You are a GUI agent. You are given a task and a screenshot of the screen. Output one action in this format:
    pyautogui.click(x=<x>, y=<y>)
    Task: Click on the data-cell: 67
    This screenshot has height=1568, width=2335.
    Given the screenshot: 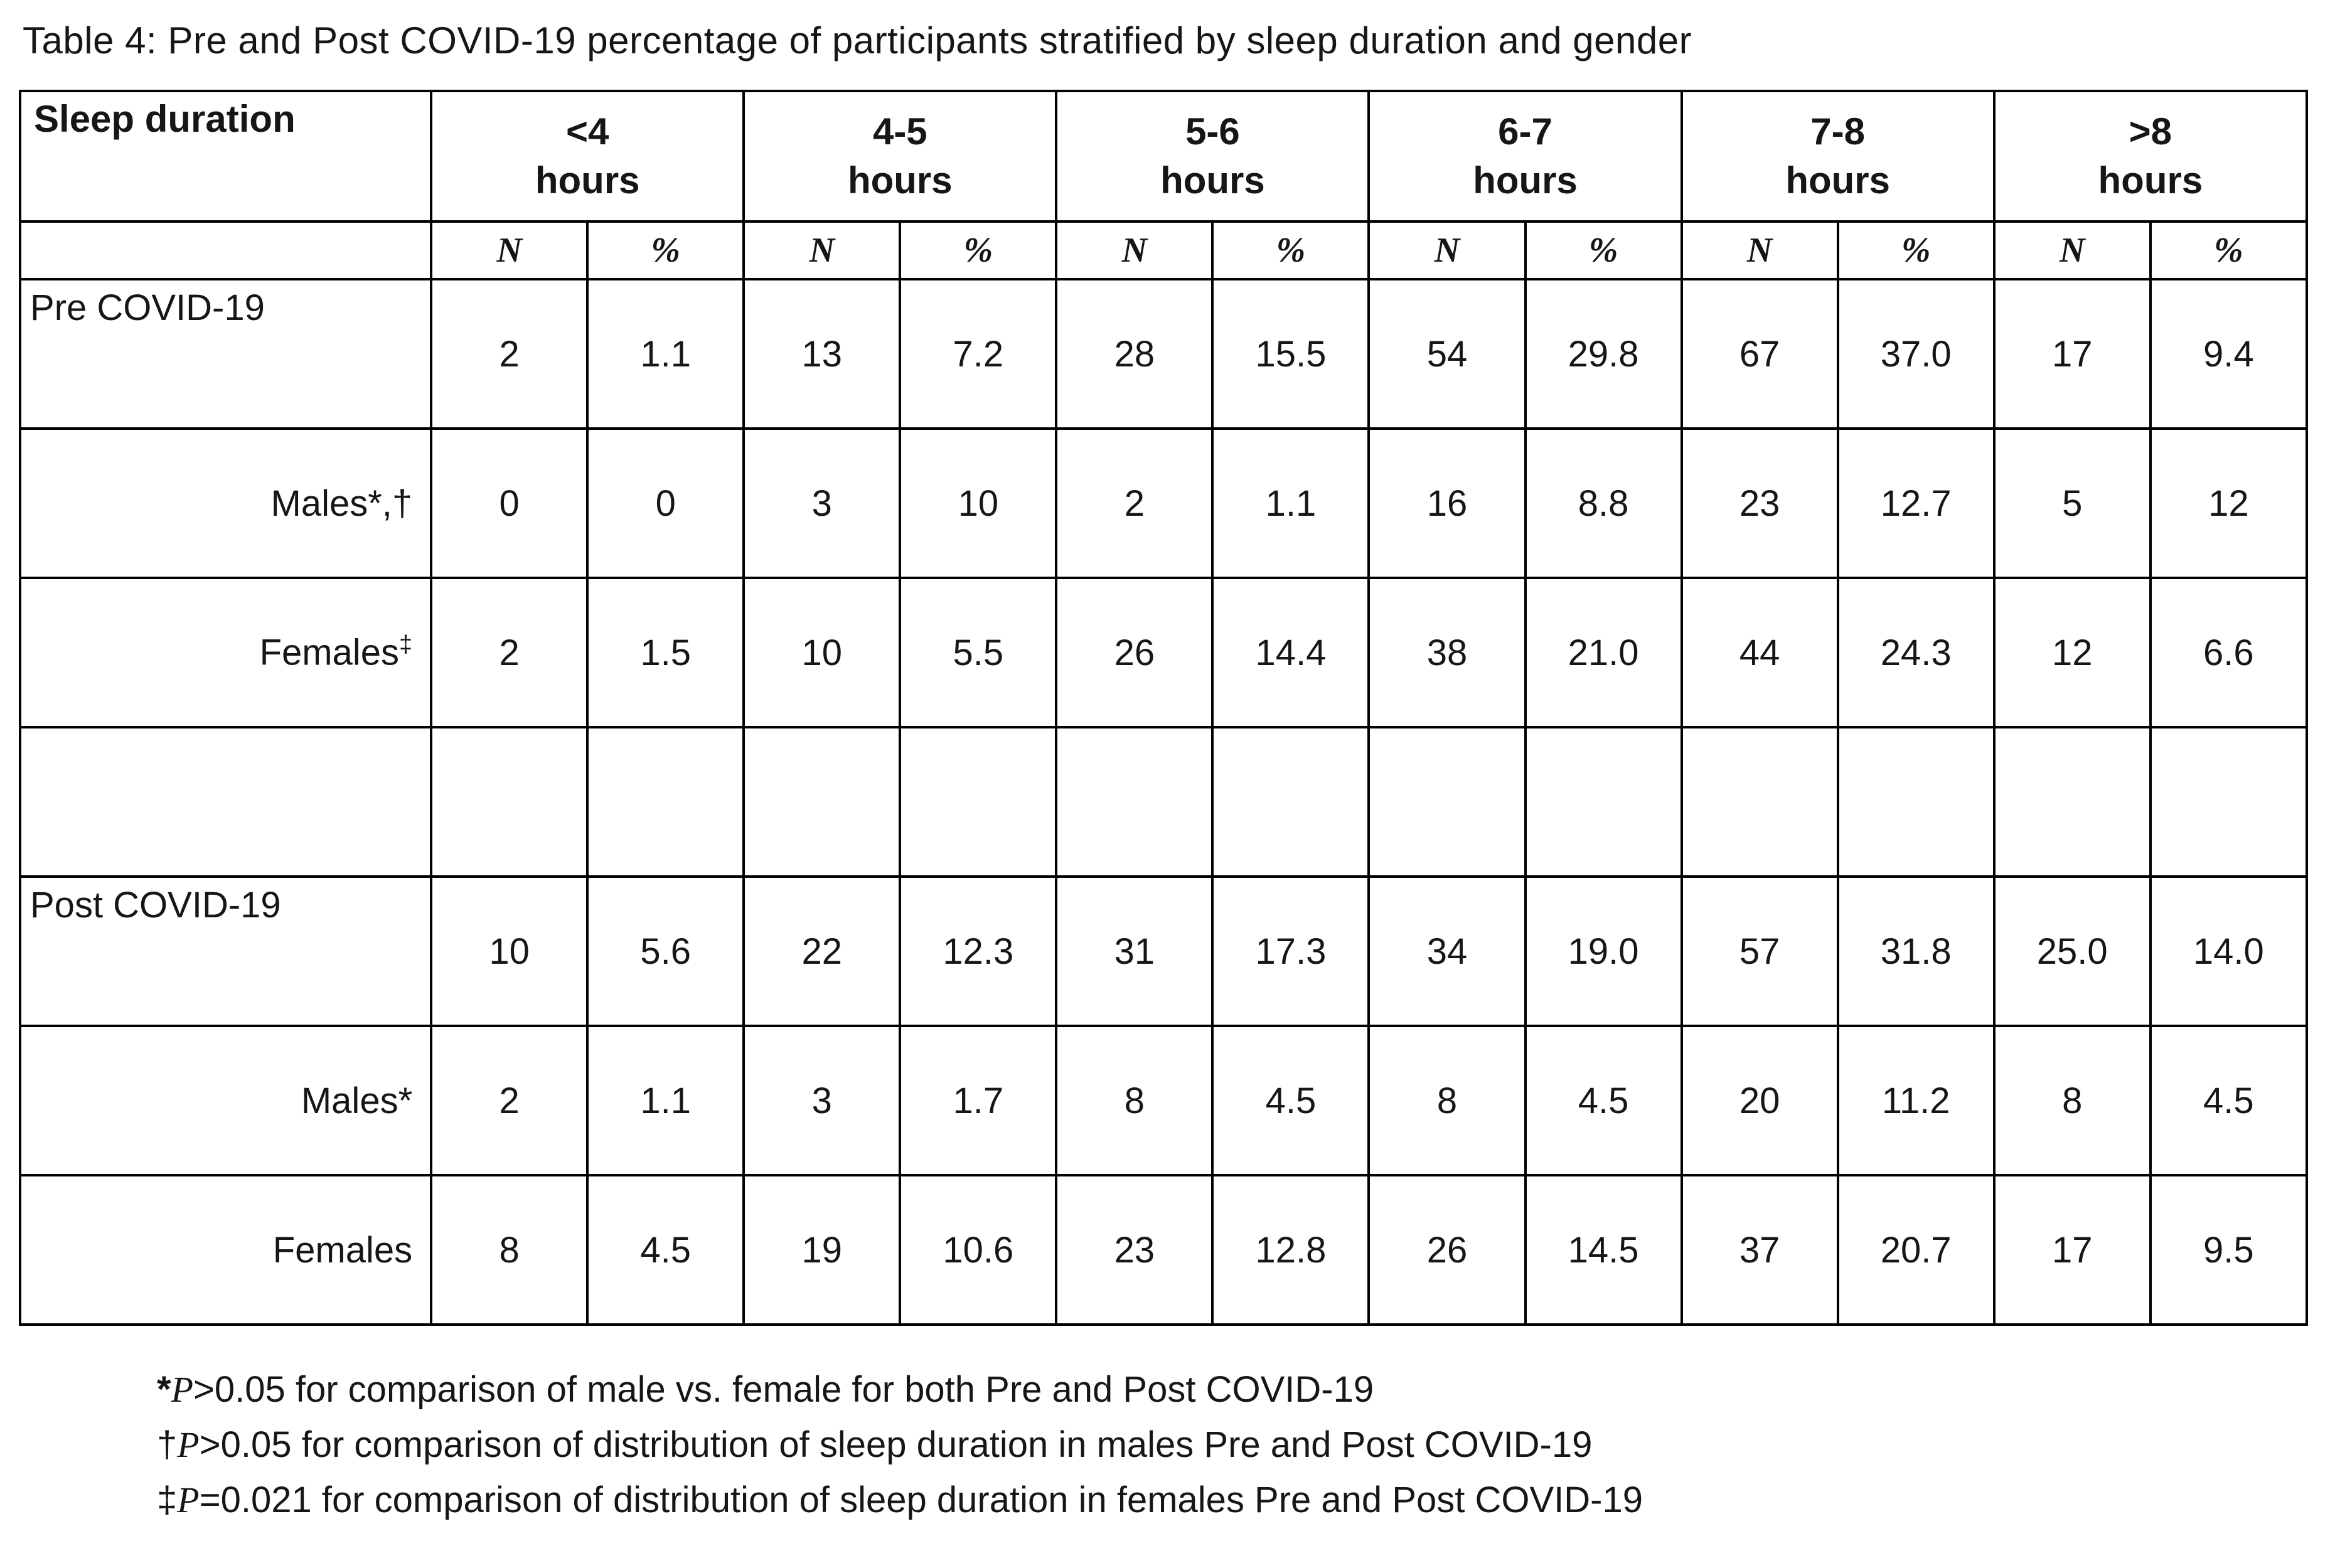 What is the action you would take?
    pyautogui.click(x=1760, y=354)
    